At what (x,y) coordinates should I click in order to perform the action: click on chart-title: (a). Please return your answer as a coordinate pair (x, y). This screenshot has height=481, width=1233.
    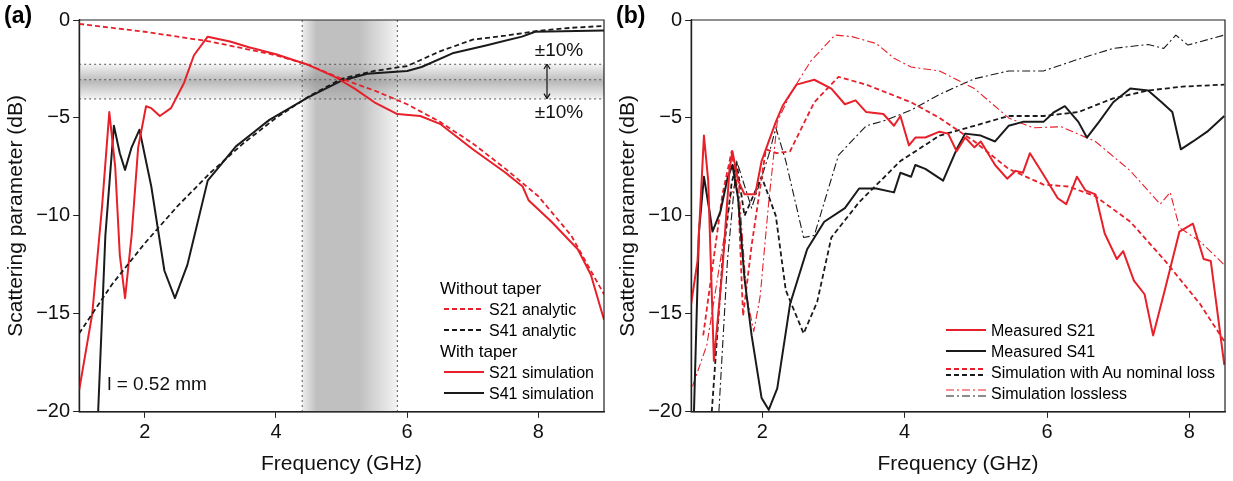
    Looking at the image, I should click on (18, 15).